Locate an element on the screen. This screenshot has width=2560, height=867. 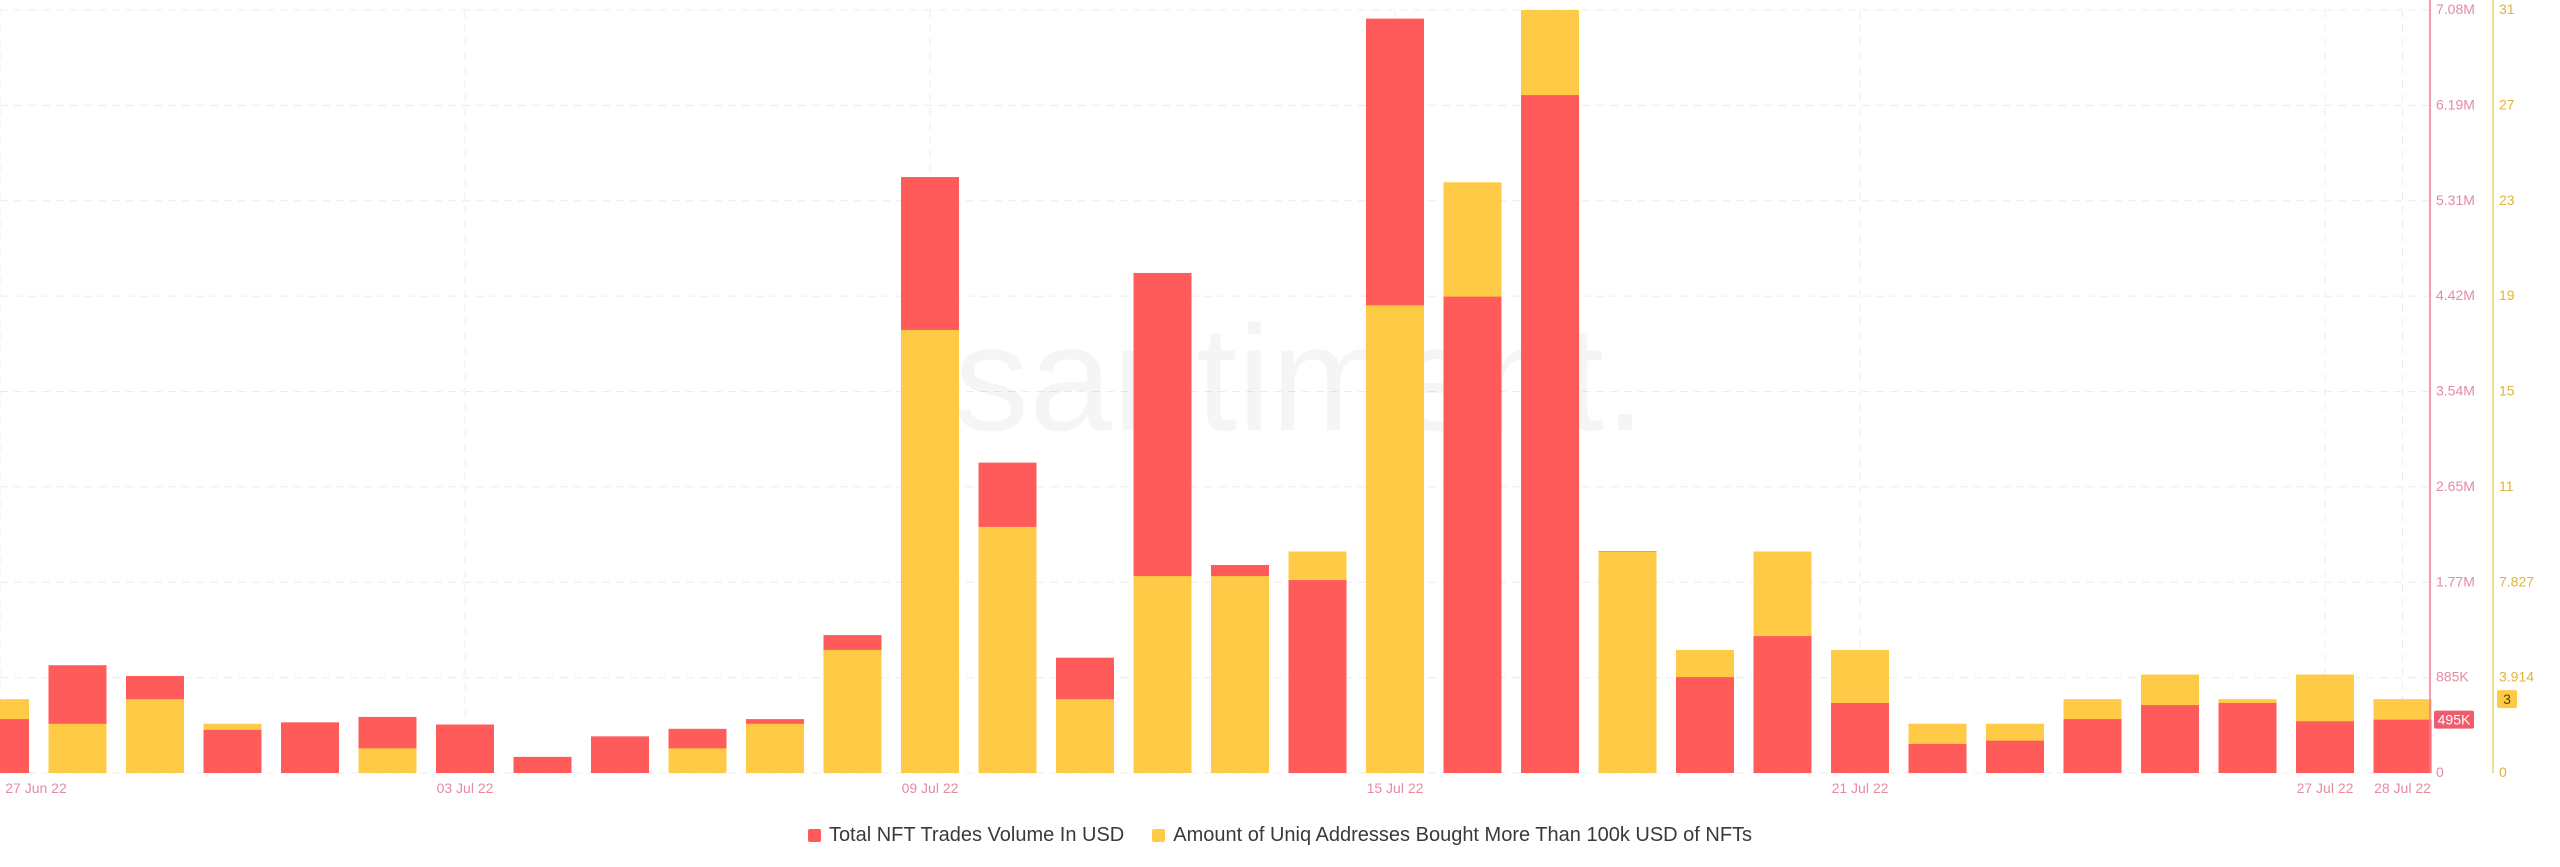
y-left-tick-label: 6.19M is located at coordinates (2455, 104).